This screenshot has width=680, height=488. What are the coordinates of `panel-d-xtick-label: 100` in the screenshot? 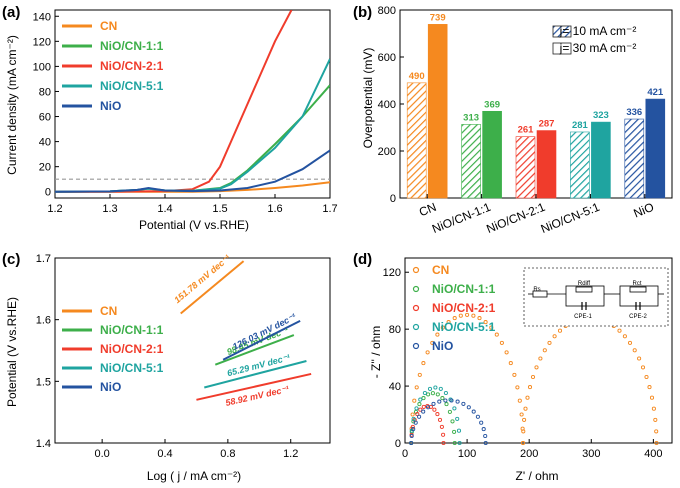 It's located at (467, 454).